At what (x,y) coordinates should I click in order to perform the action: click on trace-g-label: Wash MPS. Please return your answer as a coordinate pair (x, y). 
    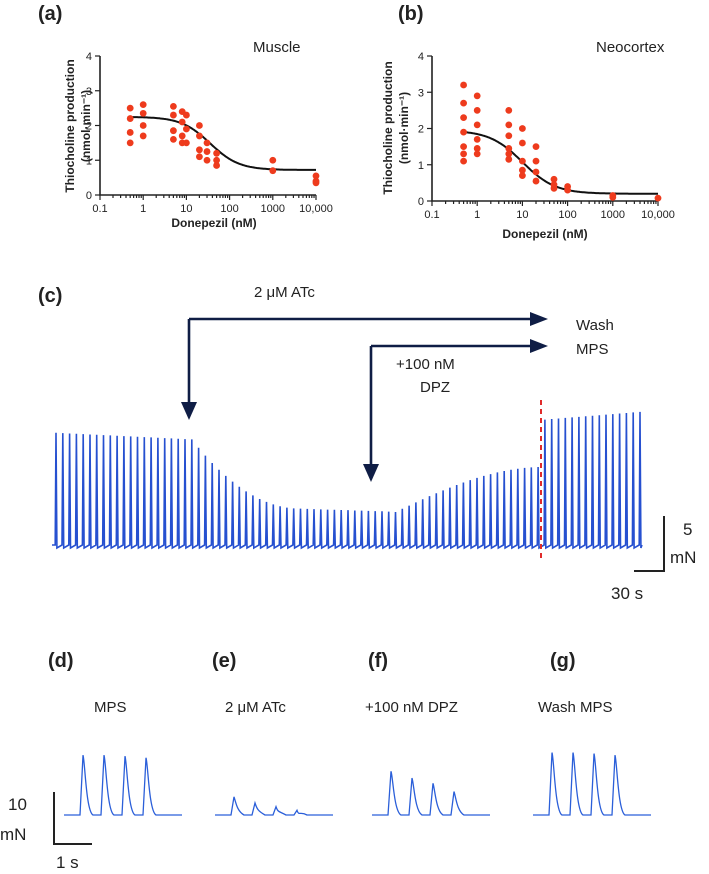
    Looking at the image, I should click on (575, 707).